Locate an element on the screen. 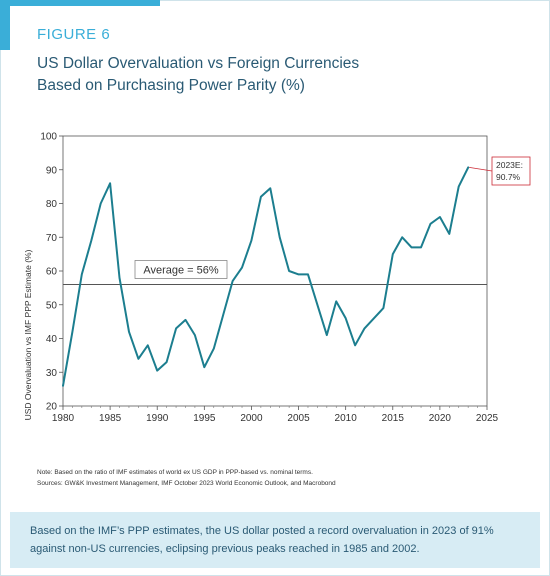 The image size is (550, 576). chart-title-line2: Based on Purchasing Power Parity (%) is located at coordinates (171, 85).